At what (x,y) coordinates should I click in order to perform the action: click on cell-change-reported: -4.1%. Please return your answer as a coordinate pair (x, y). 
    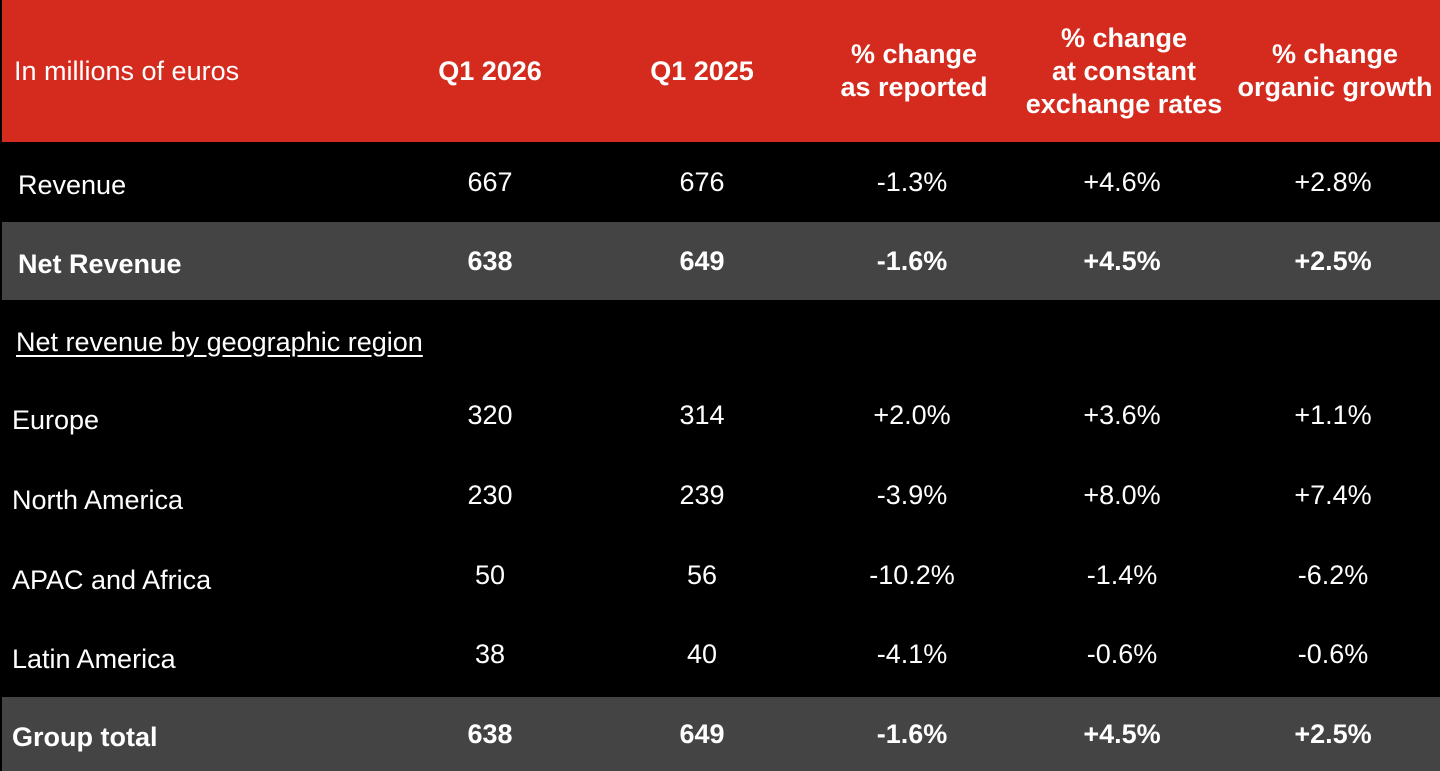
    Looking at the image, I should click on (912, 653).